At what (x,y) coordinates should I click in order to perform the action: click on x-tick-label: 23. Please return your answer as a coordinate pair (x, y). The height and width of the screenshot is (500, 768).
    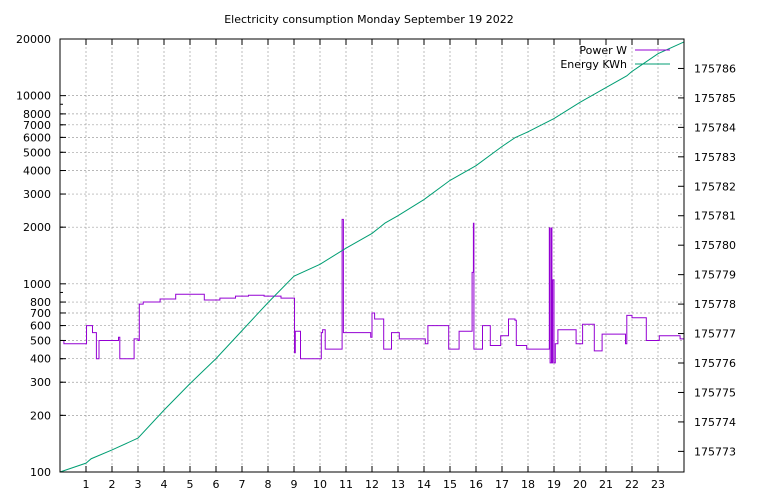
    Looking at the image, I should click on (658, 484).